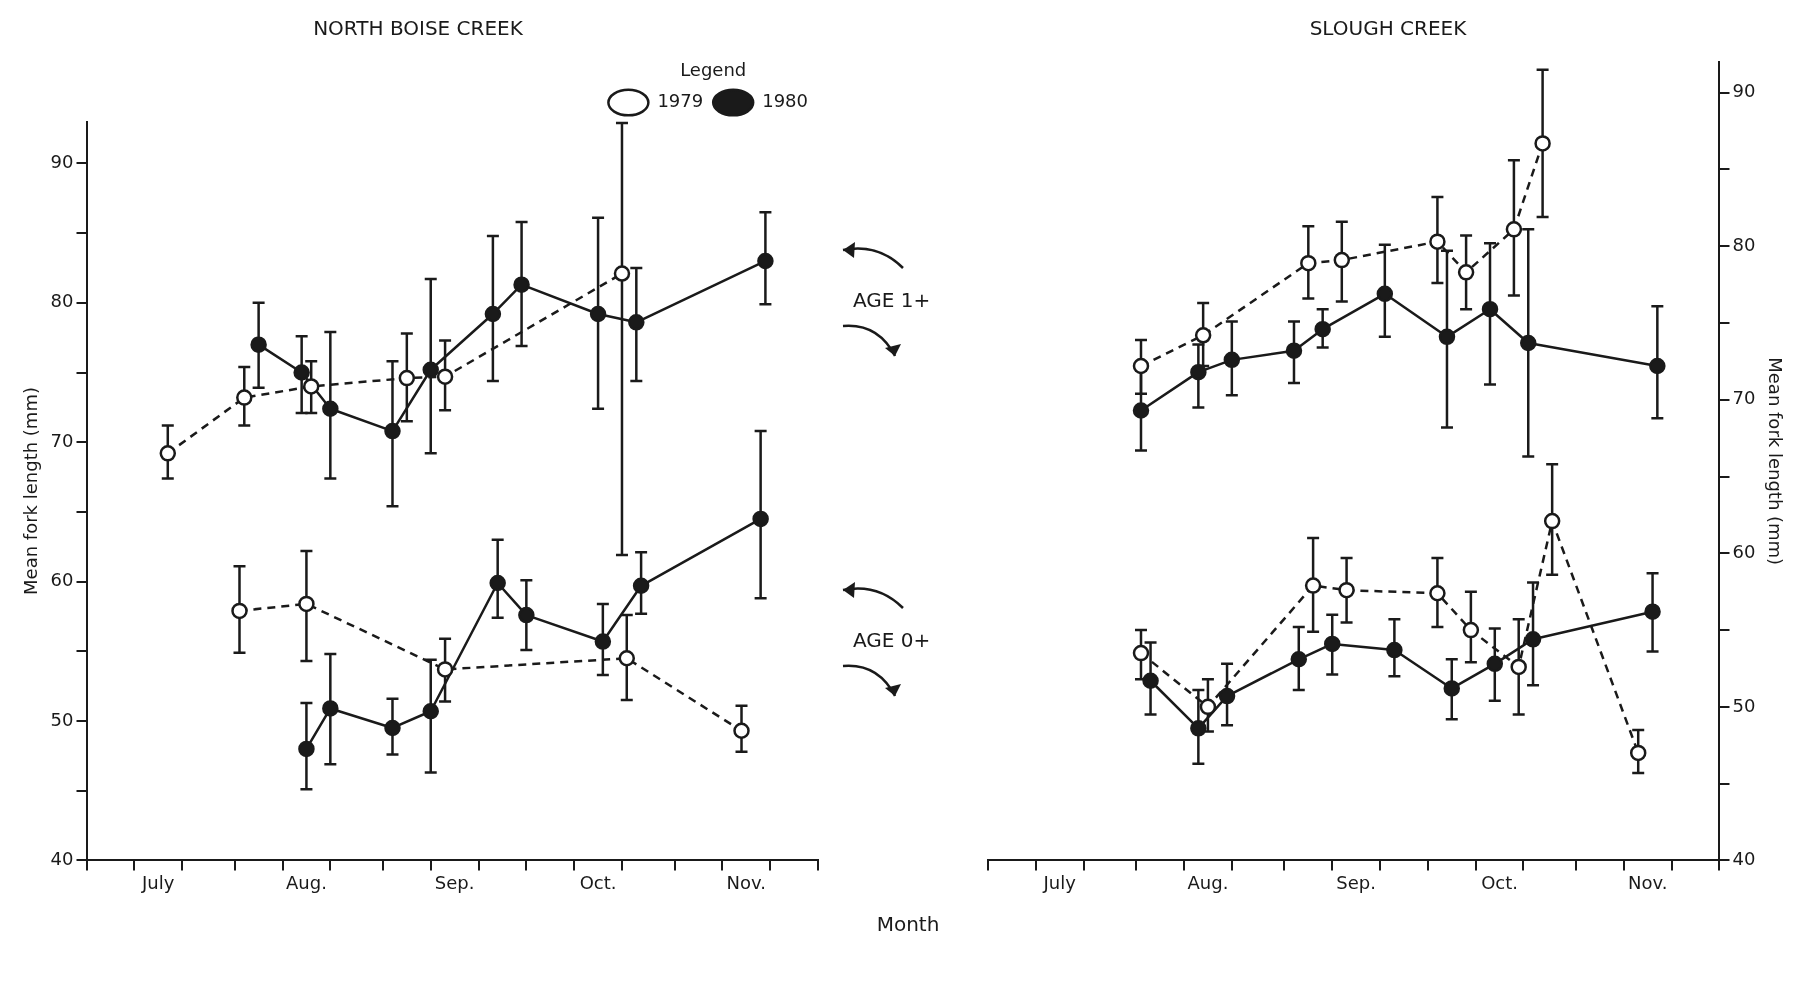  What do you see at coordinates (62, 580) in the screenshot?
I see `y-tick-label: 60` at bounding box center [62, 580].